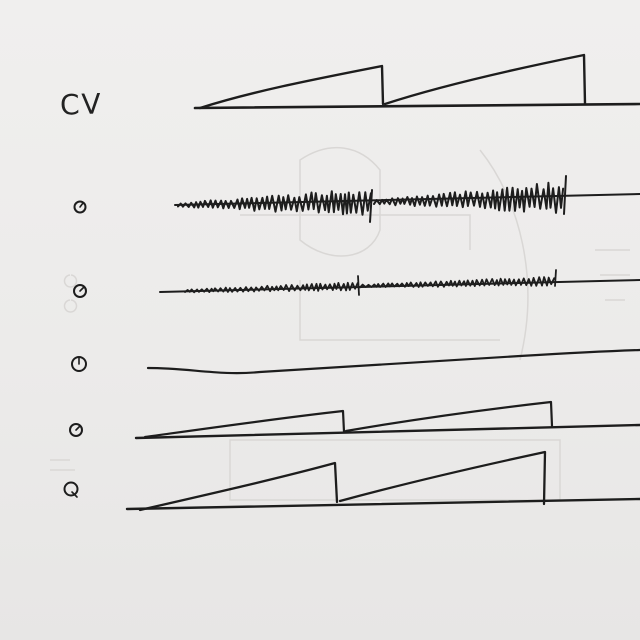 This screenshot has height=640, width=640. I want to click on row-ramp-small, so click(354, 420).